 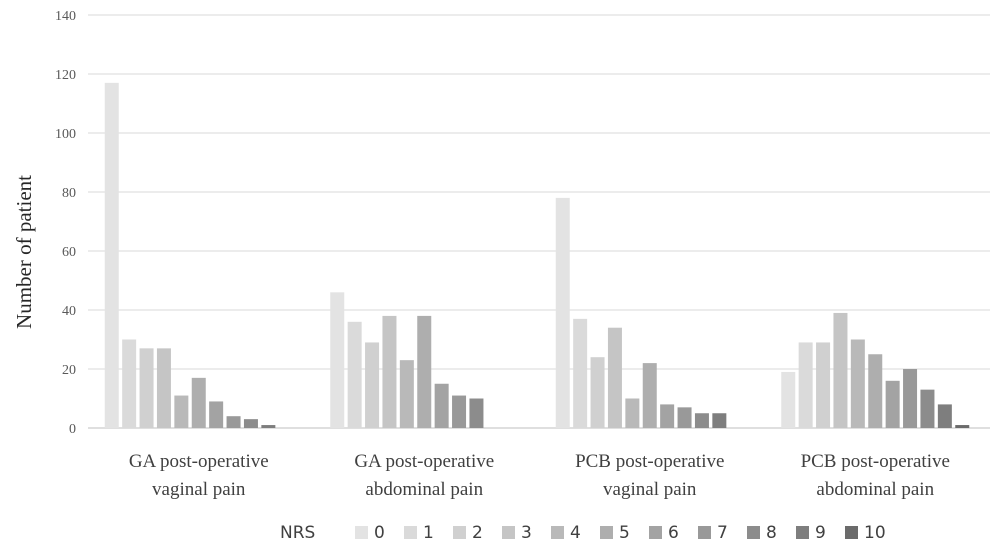 I want to click on legend-label: 4, so click(x=575, y=533).